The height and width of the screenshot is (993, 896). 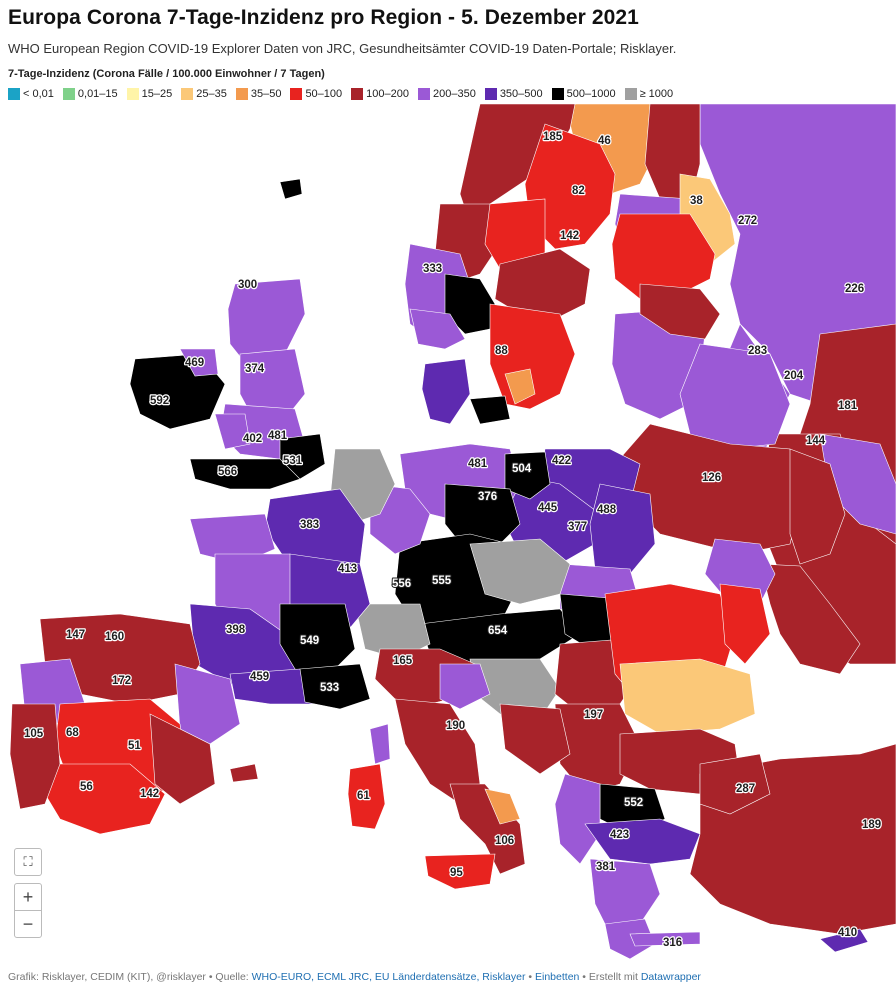 I want to click on region-norway-south, so click(x=437, y=329).